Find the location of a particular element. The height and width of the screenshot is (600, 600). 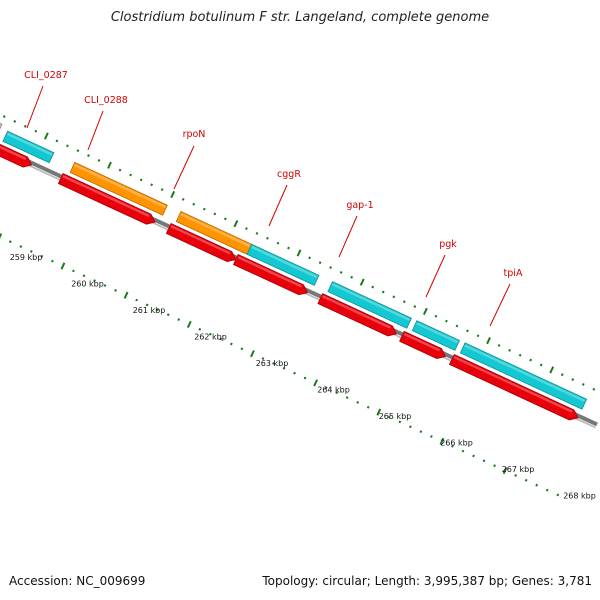

gene-label: tpiA is located at coordinates (513, 273).